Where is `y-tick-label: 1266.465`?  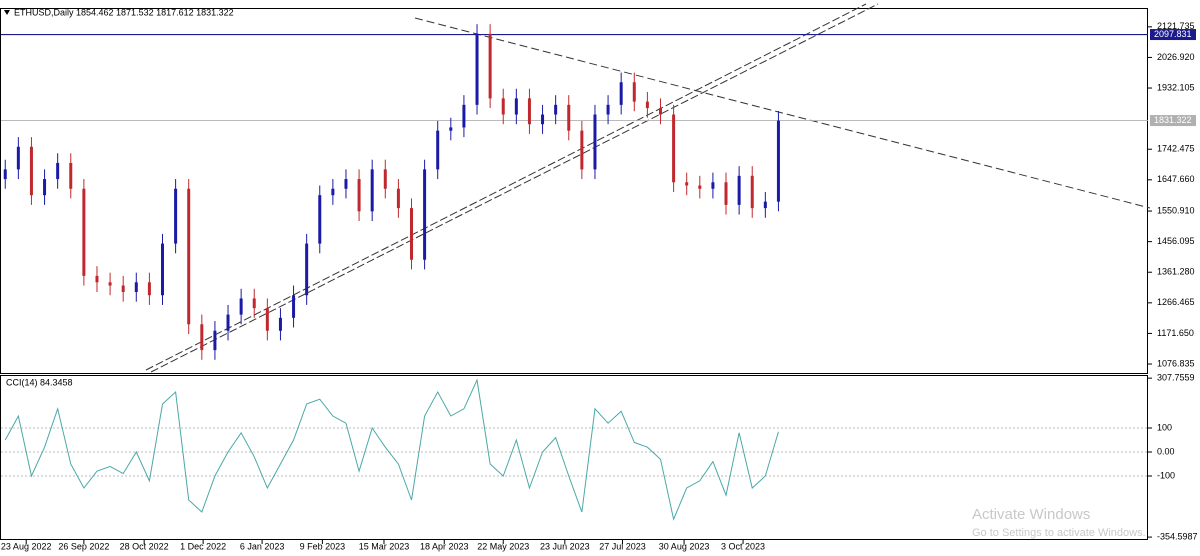 y-tick-label: 1266.465 is located at coordinates (1176, 302).